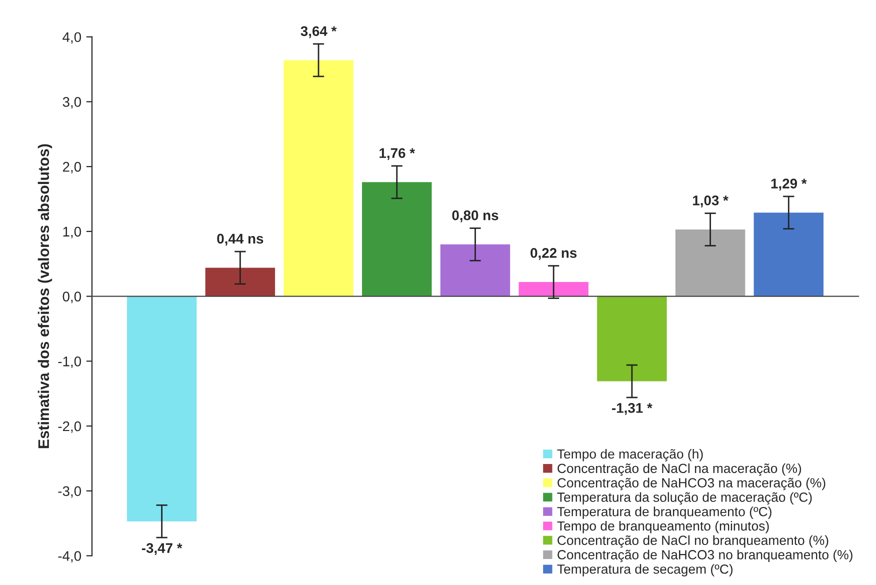 Image resolution: width=876 pixels, height=585 pixels. I want to click on y-tick-label: 3,0, so click(72, 103).